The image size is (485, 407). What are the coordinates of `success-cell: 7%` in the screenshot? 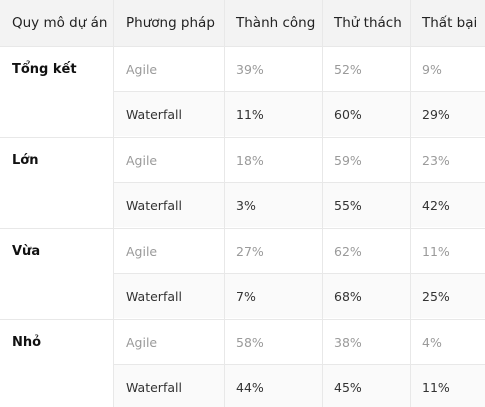 It's located at (246, 296).